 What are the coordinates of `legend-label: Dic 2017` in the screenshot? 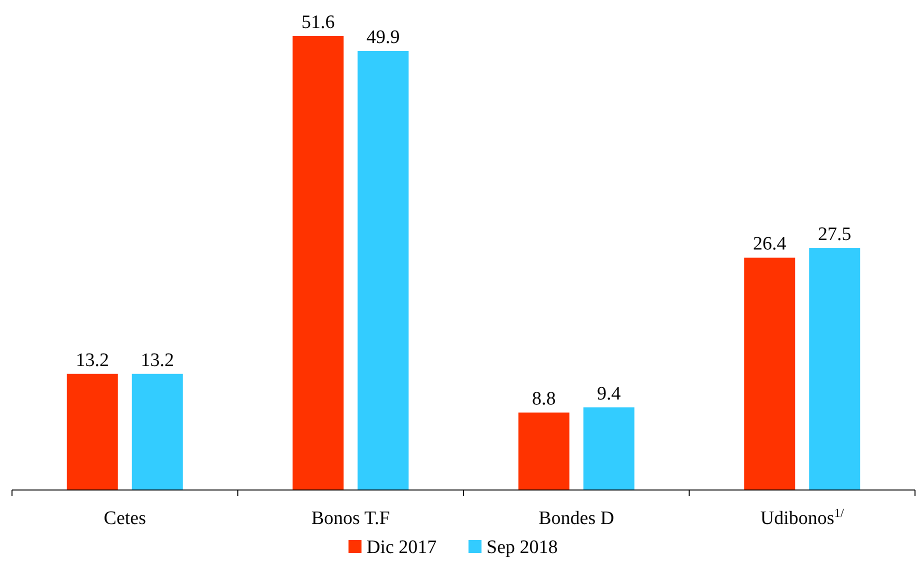 It's located at (401, 547).